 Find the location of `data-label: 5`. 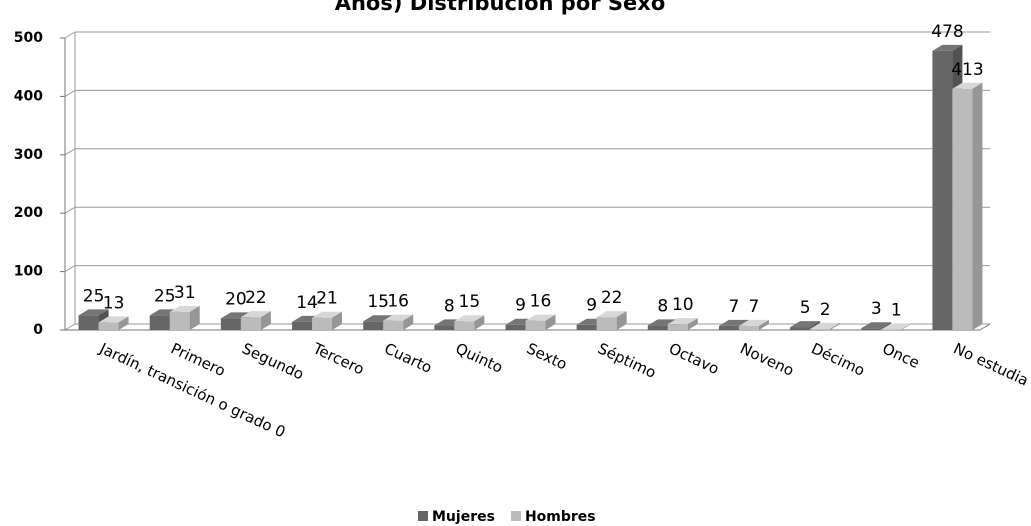

data-label: 5 is located at coordinates (805, 308).